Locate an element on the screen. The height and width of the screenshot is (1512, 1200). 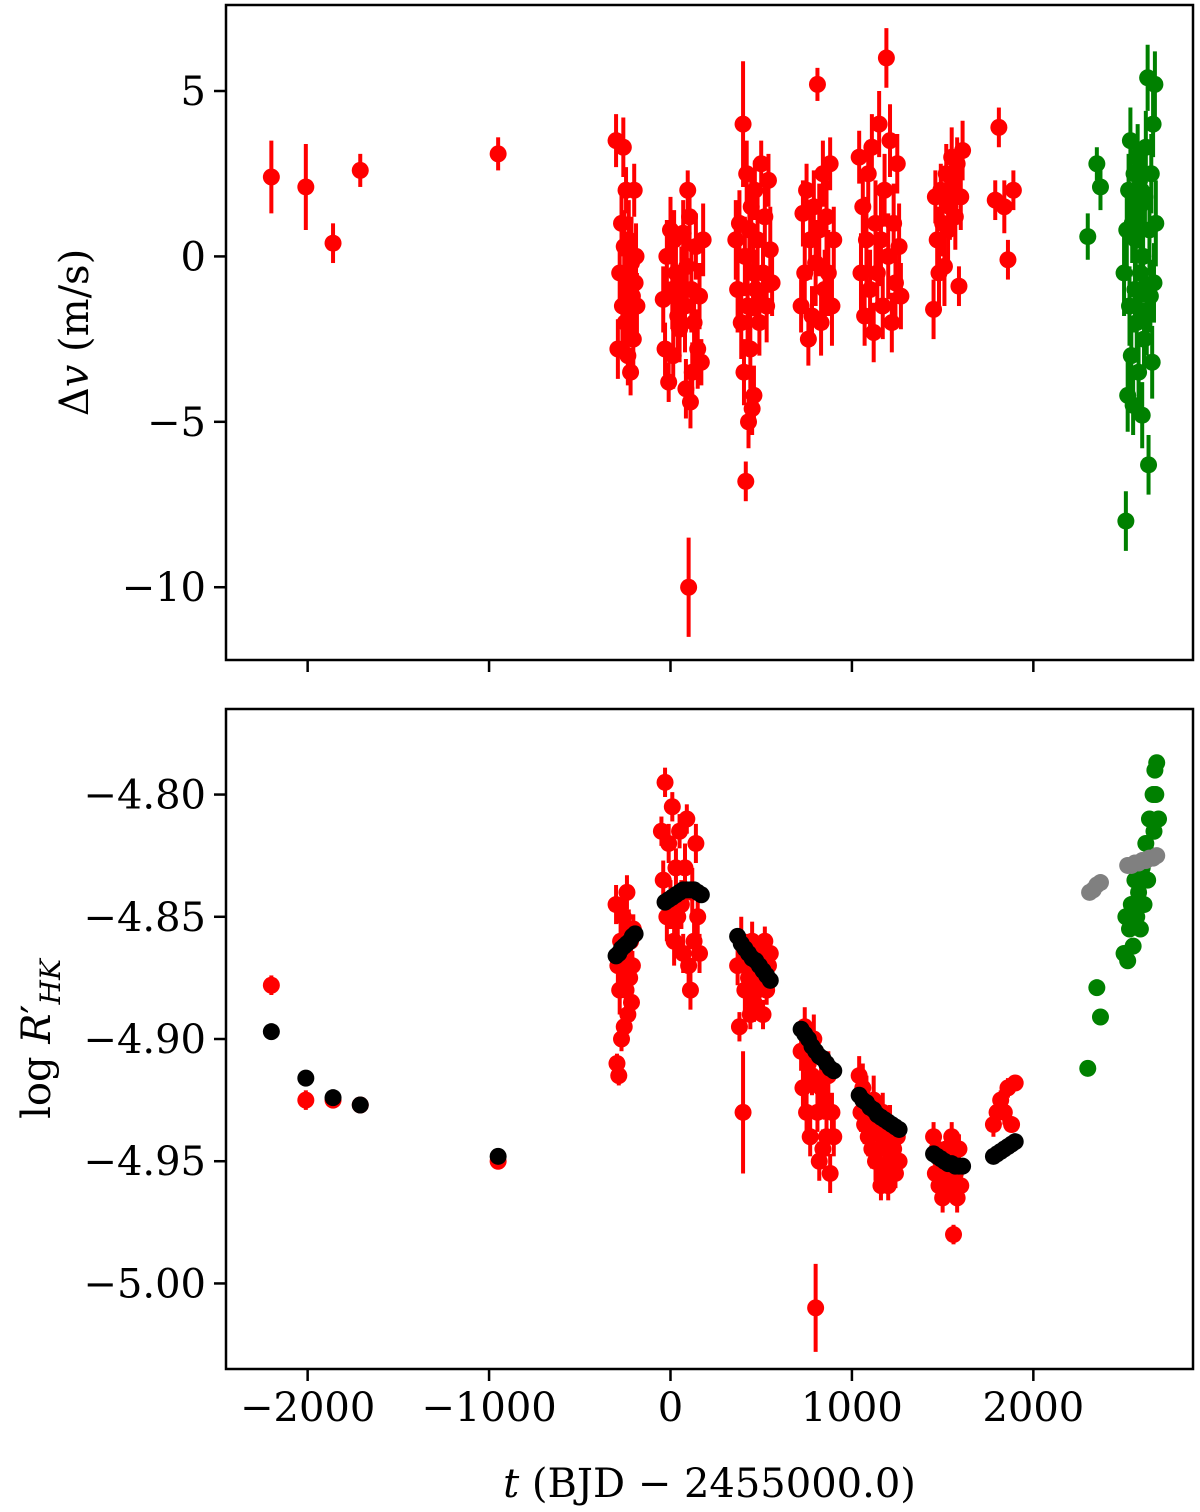
y-tick-label: −5.00 is located at coordinates (144, 1284).